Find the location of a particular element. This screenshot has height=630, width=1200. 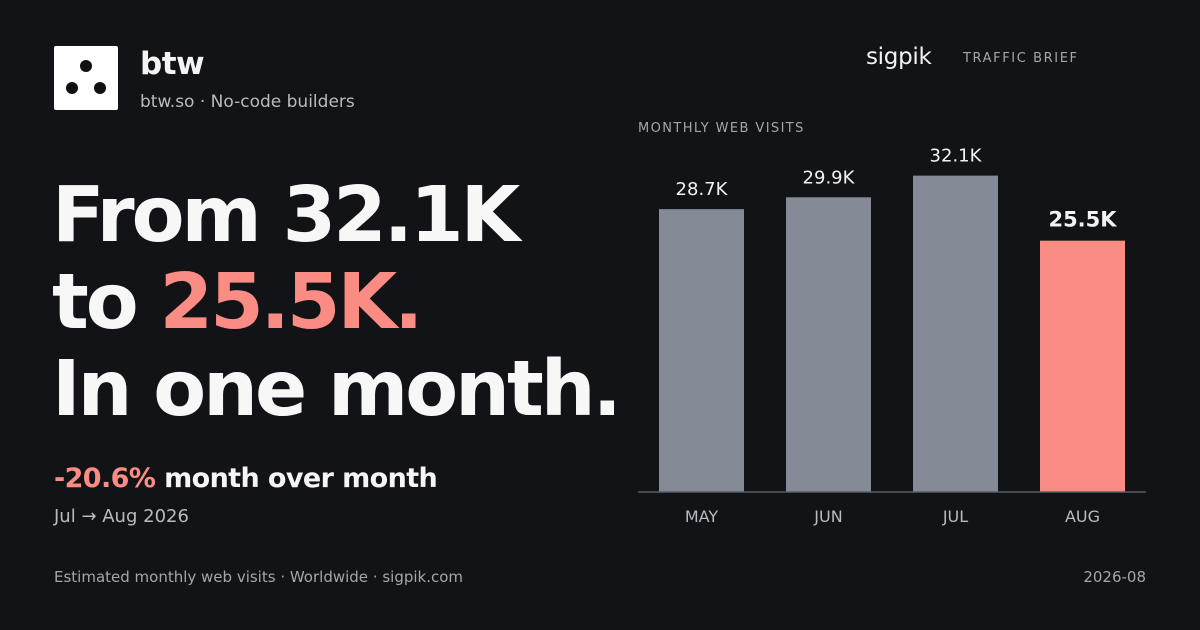

bar-value-label: 28.7K is located at coordinates (702, 189).